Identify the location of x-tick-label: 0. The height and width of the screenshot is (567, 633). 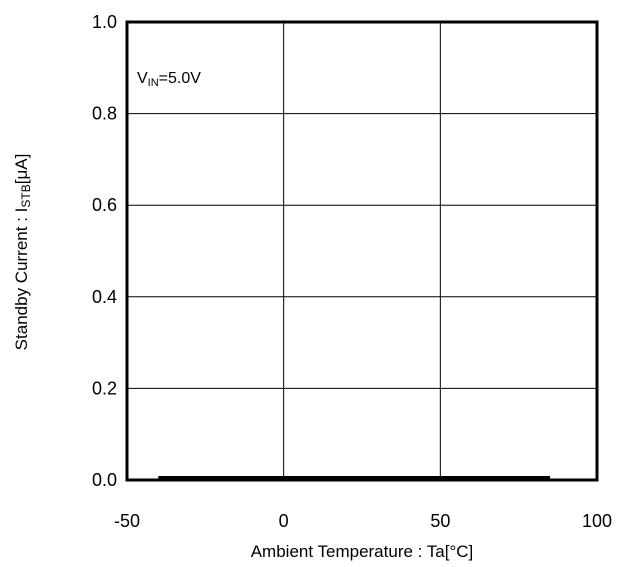
(284, 521).